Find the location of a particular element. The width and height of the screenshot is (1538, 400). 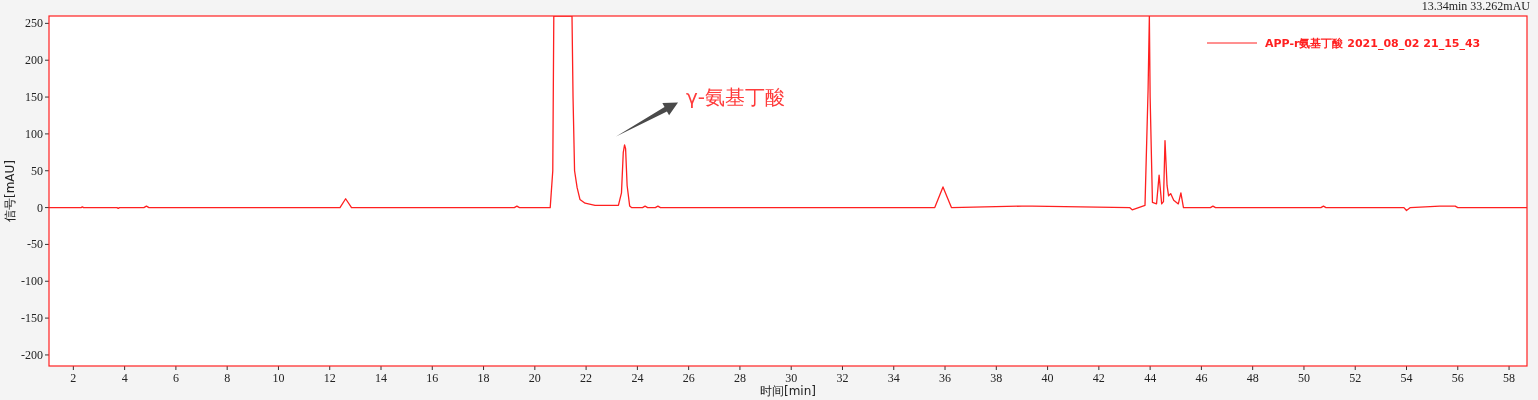

x-tick-label: 18 is located at coordinates (483, 378).